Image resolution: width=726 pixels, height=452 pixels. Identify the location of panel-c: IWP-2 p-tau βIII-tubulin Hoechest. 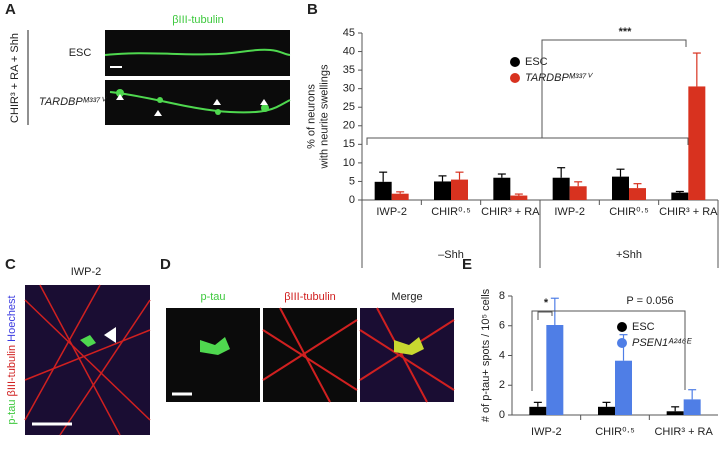
(78, 351).